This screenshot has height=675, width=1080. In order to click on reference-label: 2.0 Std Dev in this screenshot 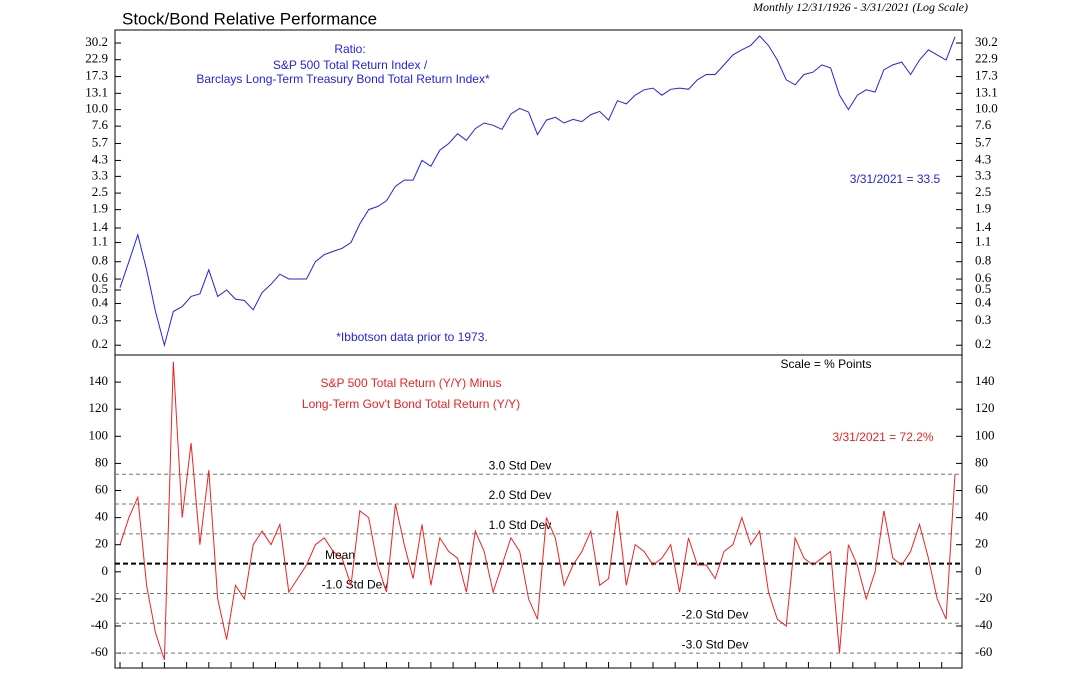, I will do `click(520, 495)`.